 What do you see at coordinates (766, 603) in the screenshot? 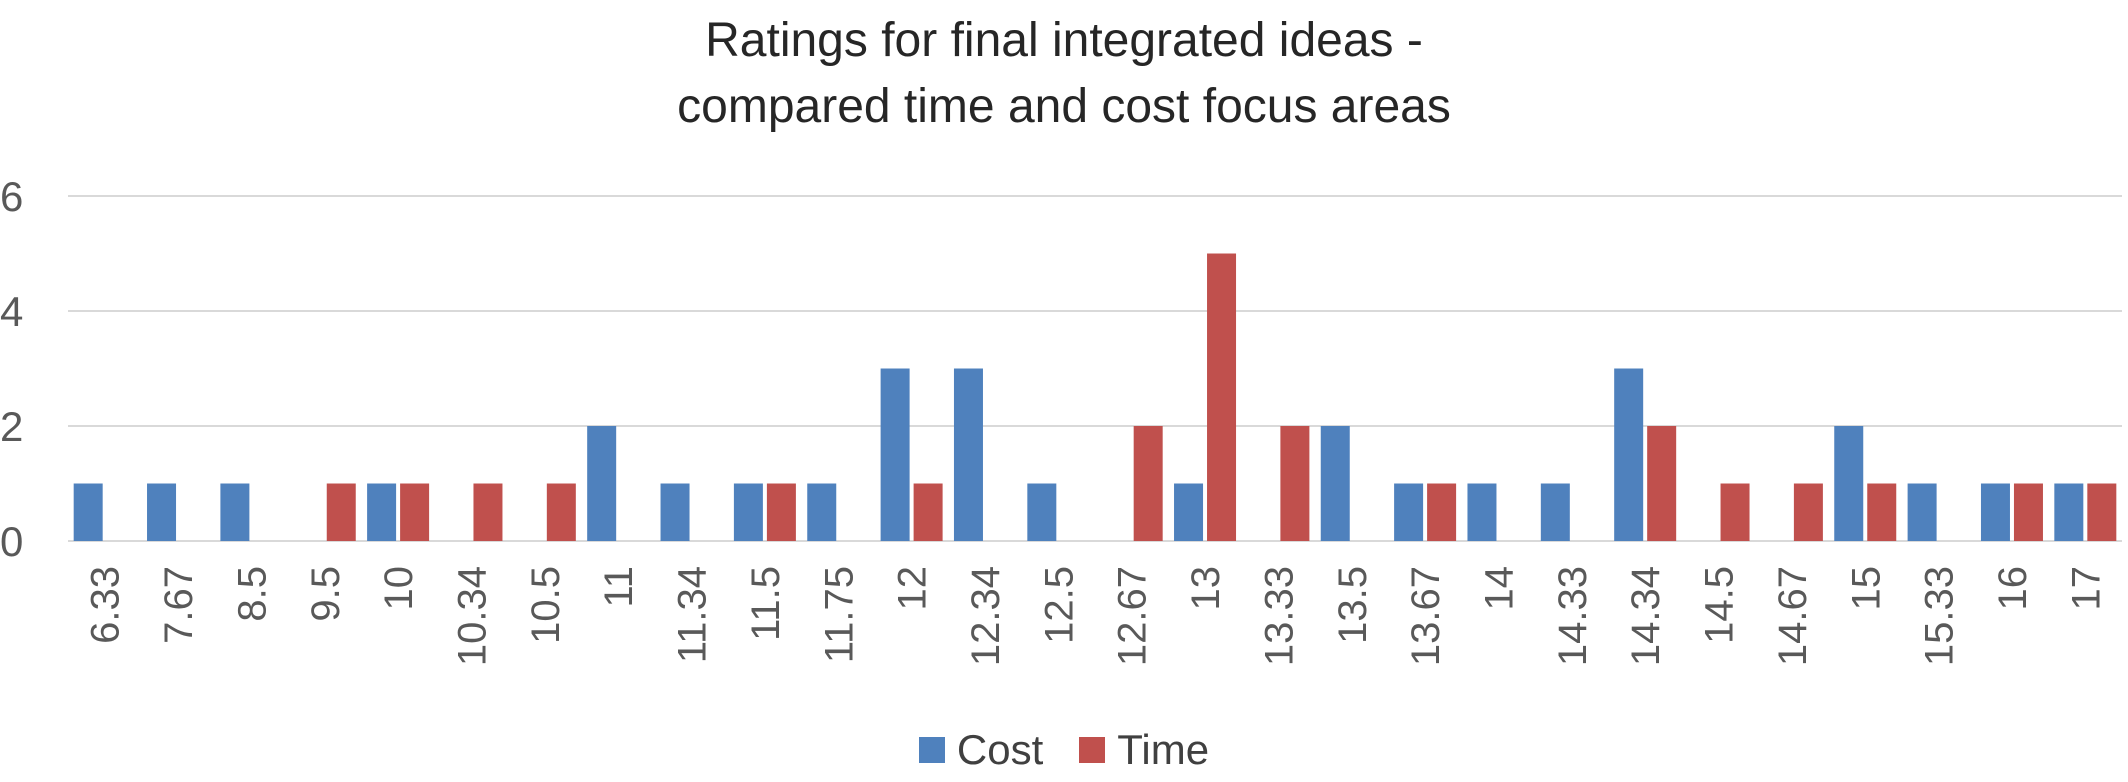
I see `x-tick-label: 11.5` at bounding box center [766, 603].